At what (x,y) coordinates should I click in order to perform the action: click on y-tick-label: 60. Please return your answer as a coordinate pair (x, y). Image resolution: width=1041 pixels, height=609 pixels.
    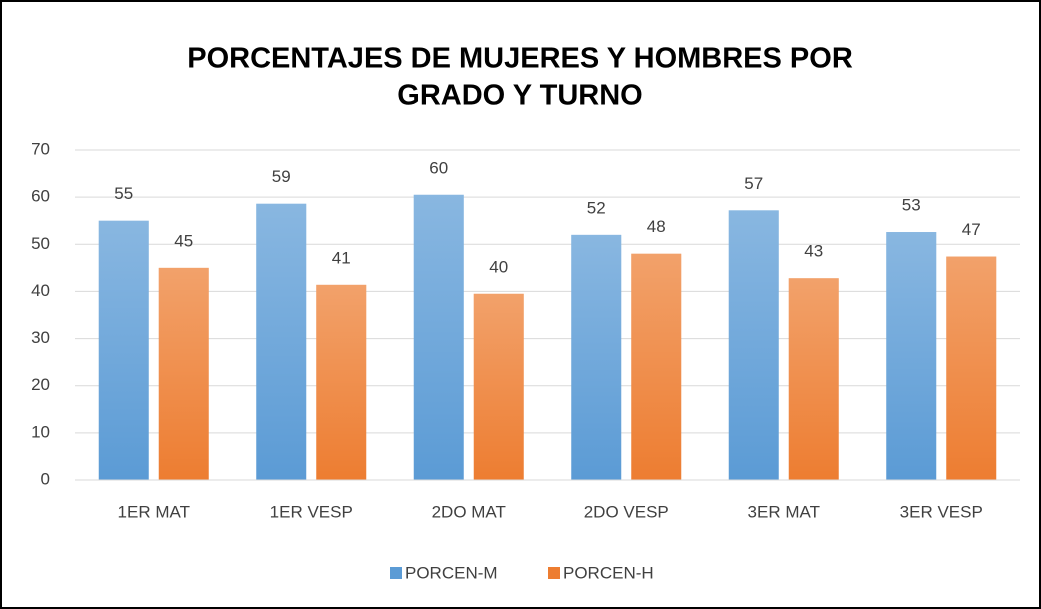
    Looking at the image, I should click on (40, 196).